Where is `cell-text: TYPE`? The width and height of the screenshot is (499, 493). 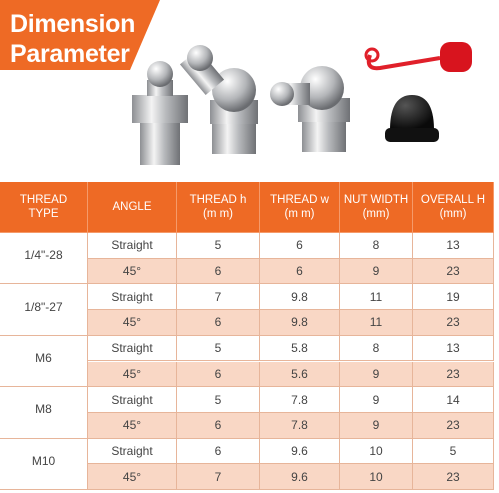 cell-text: TYPE is located at coordinates (43, 214).